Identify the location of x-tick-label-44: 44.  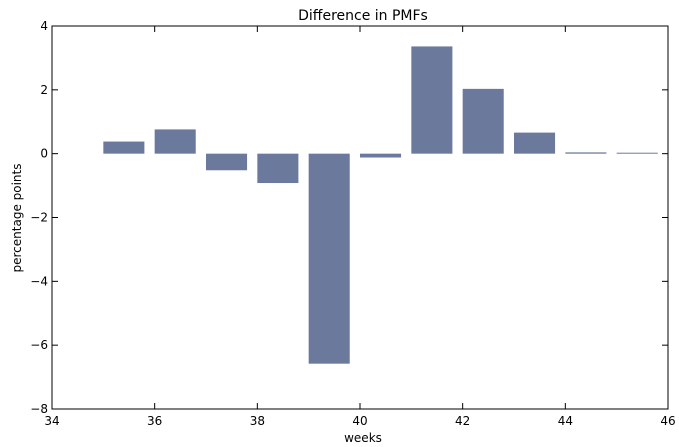
(565, 421).